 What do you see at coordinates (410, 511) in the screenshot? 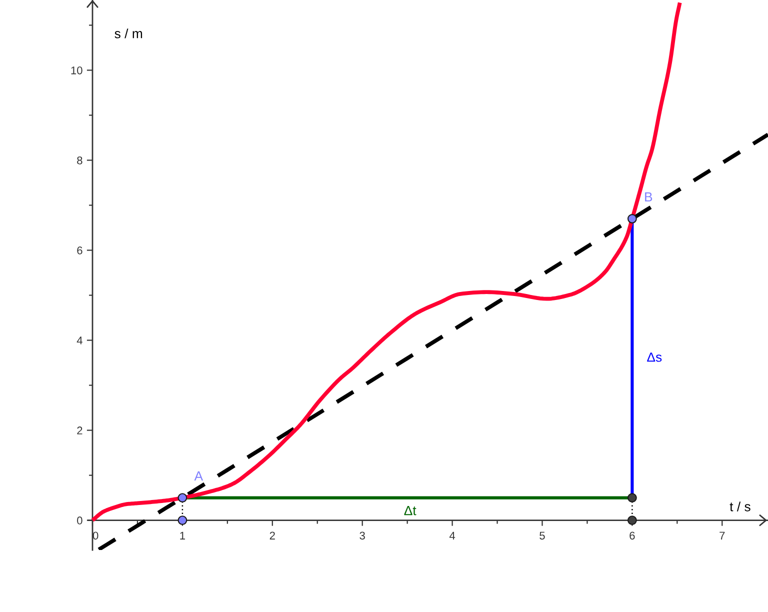
I see `series-label: Δt` at bounding box center [410, 511].